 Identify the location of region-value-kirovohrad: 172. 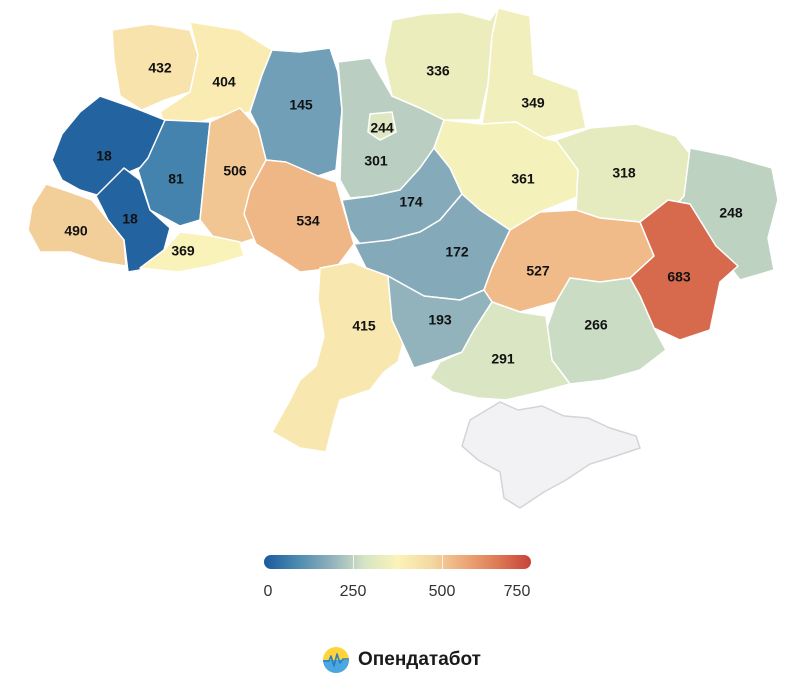
(457, 252).